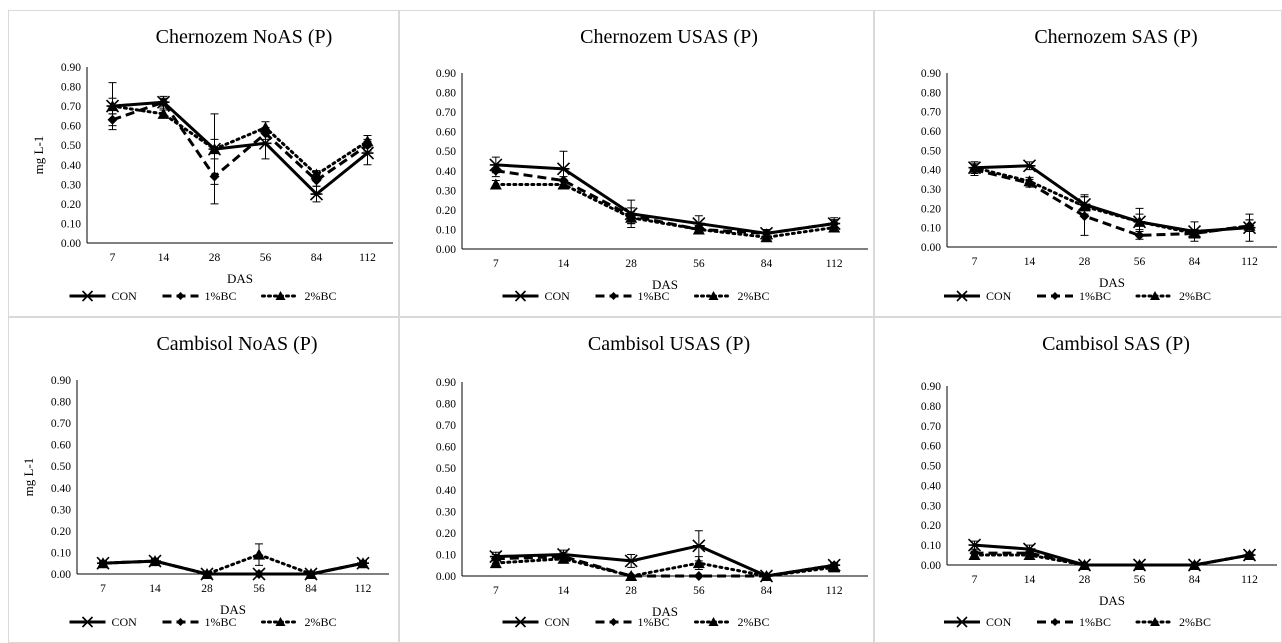 This screenshot has height=643, width=1282. Describe the element at coordinates (1115, 37) in the screenshot. I see `chart-title: Chernozem SAS (P)` at that location.